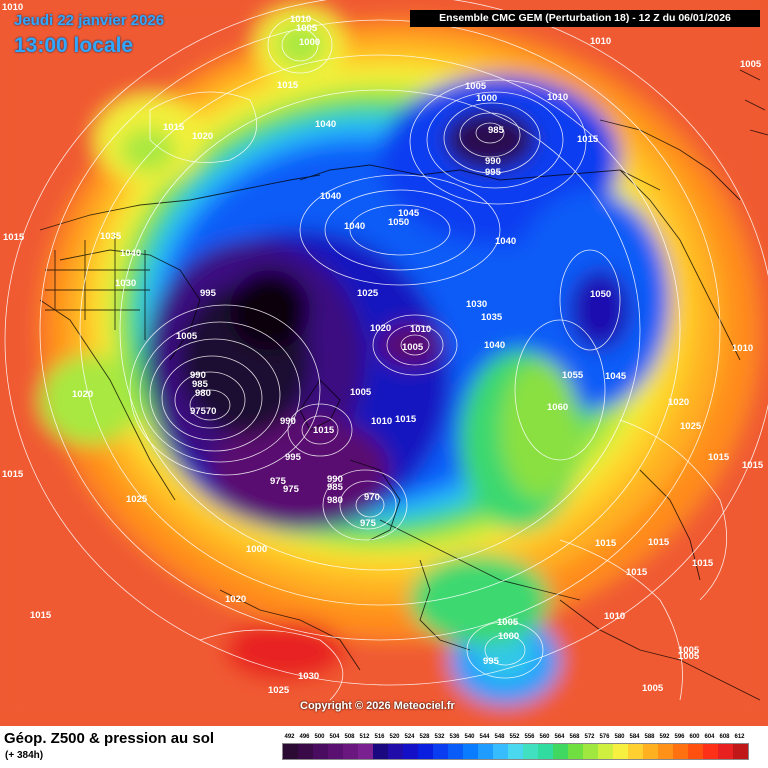  Describe the element at coordinates (619, 737) in the screenshot. I see `legend-tick-label: 580` at that location.